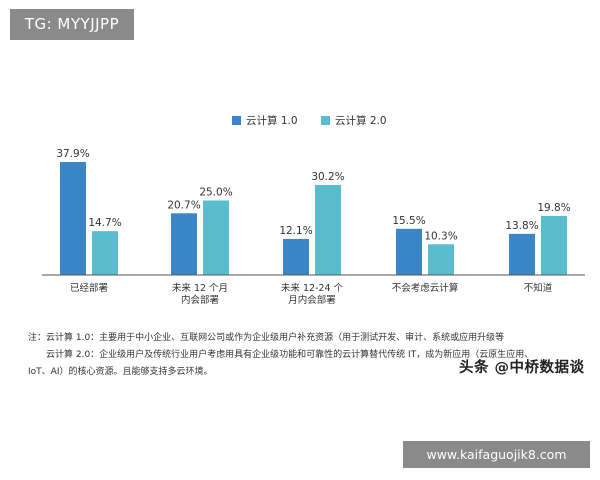  What do you see at coordinates (89, 288) in the screenshot?
I see `x-tick-label-1: 已经部署` at bounding box center [89, 288].